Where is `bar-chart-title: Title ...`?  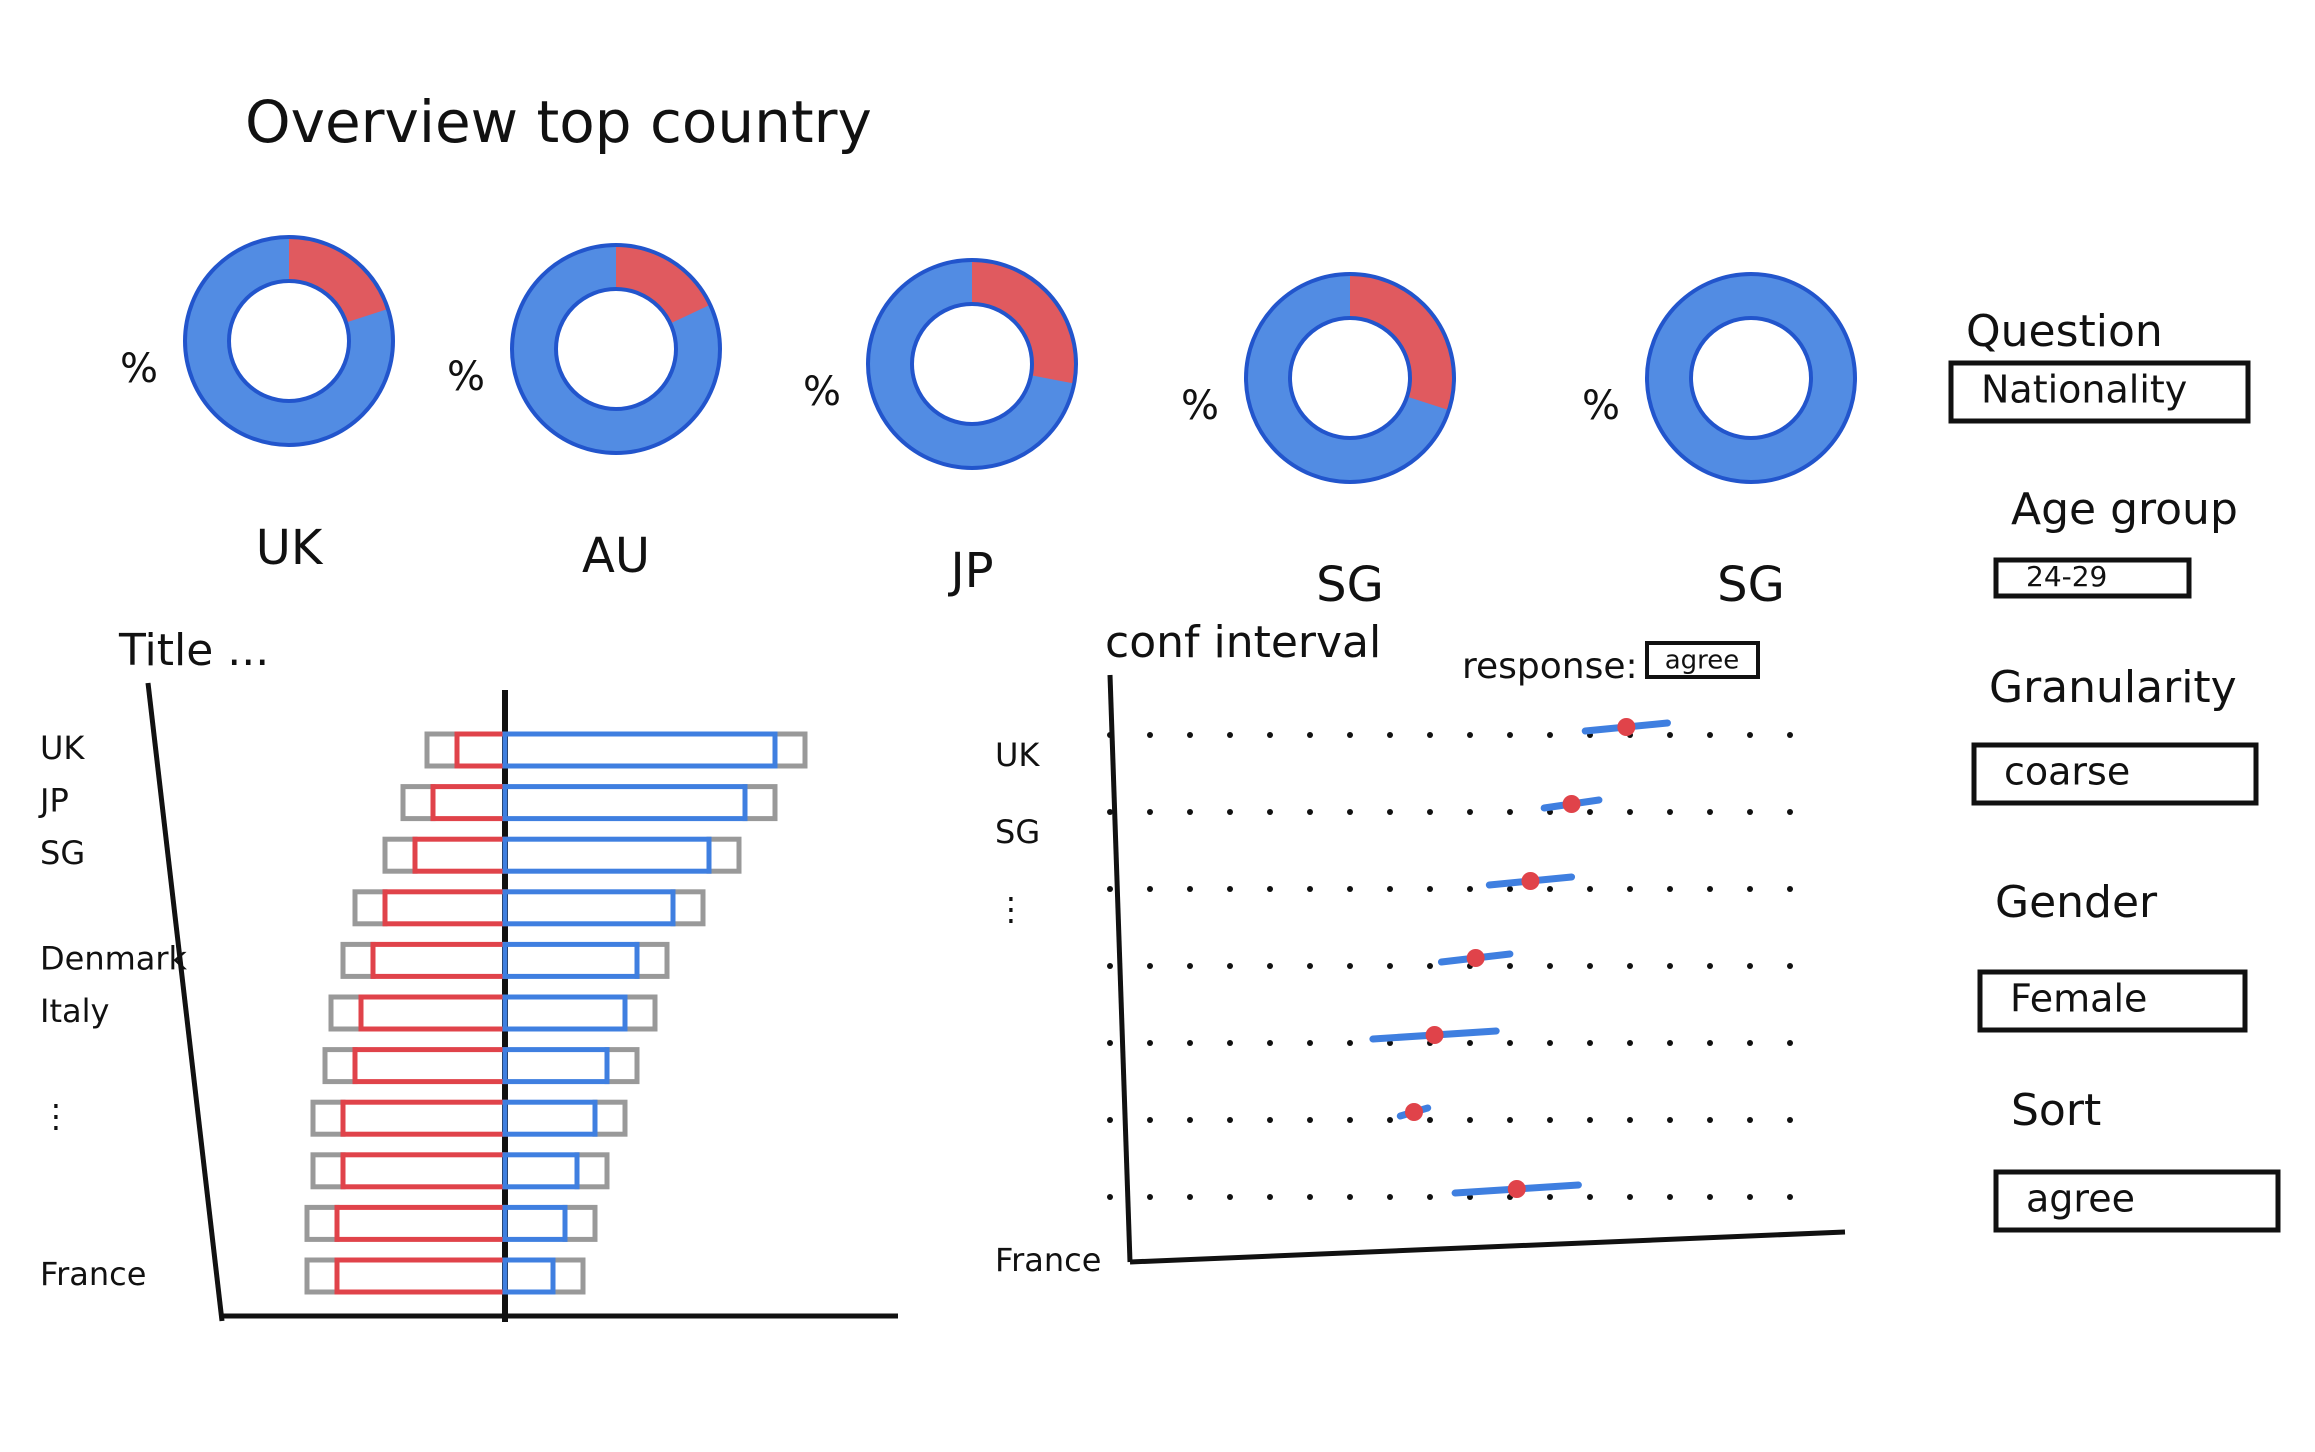
bar-chart-title: Title ... is located at coordinates (193, 650).